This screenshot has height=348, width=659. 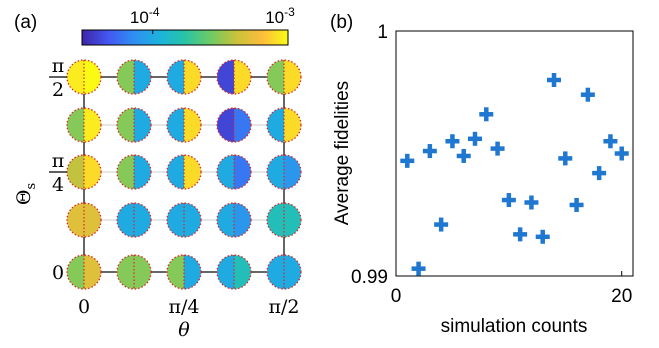 What do you see at coordinates (139, 17) in the screenshot?
I see `colorbar-tick-base: 10` at bounding box center [139, 17].